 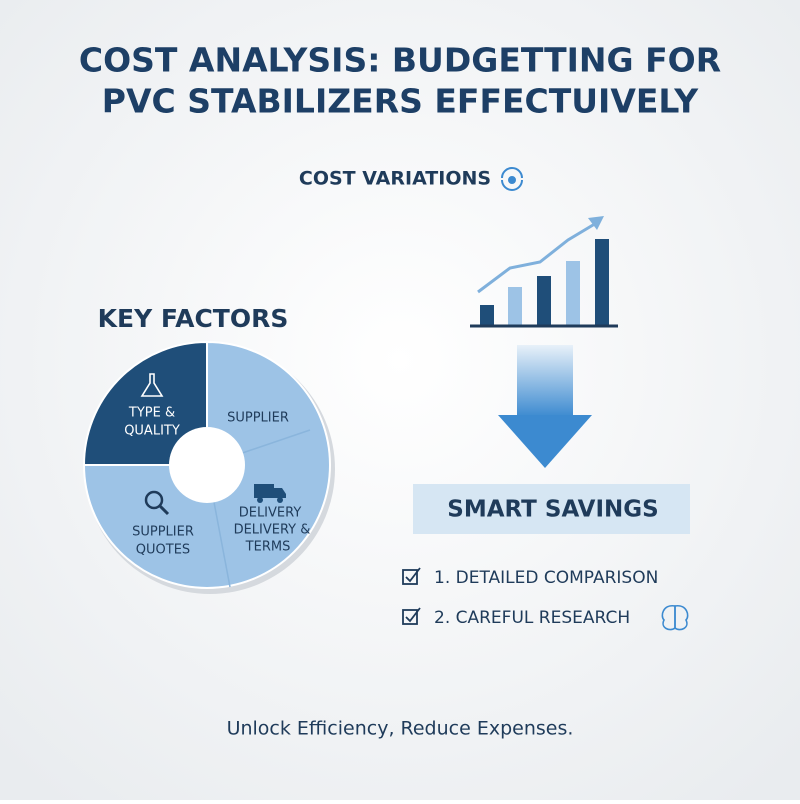 What do you see at coordinates (395, 179) in the screenshot?
I see `cost-variations-label: COST VARIATIONS` at bounding box center [395, 179].